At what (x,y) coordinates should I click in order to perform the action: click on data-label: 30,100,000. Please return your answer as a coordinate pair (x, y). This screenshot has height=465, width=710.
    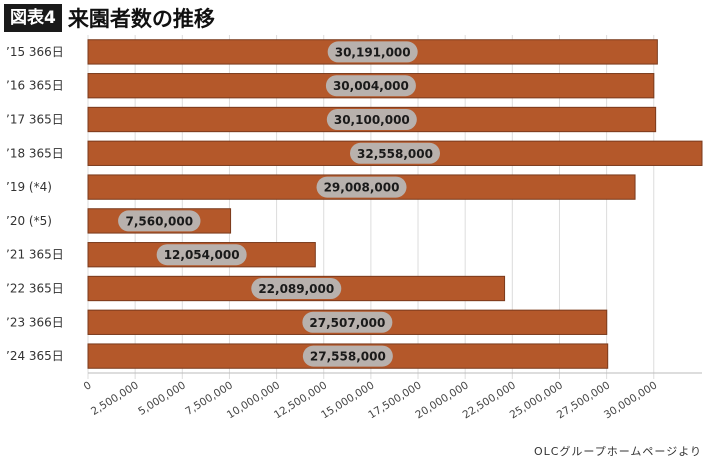
    Looking at the image, I should click on (372, 120).